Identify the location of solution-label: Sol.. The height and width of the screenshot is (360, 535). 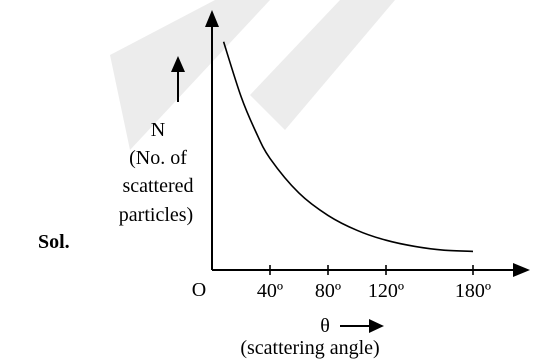
(54, 242).